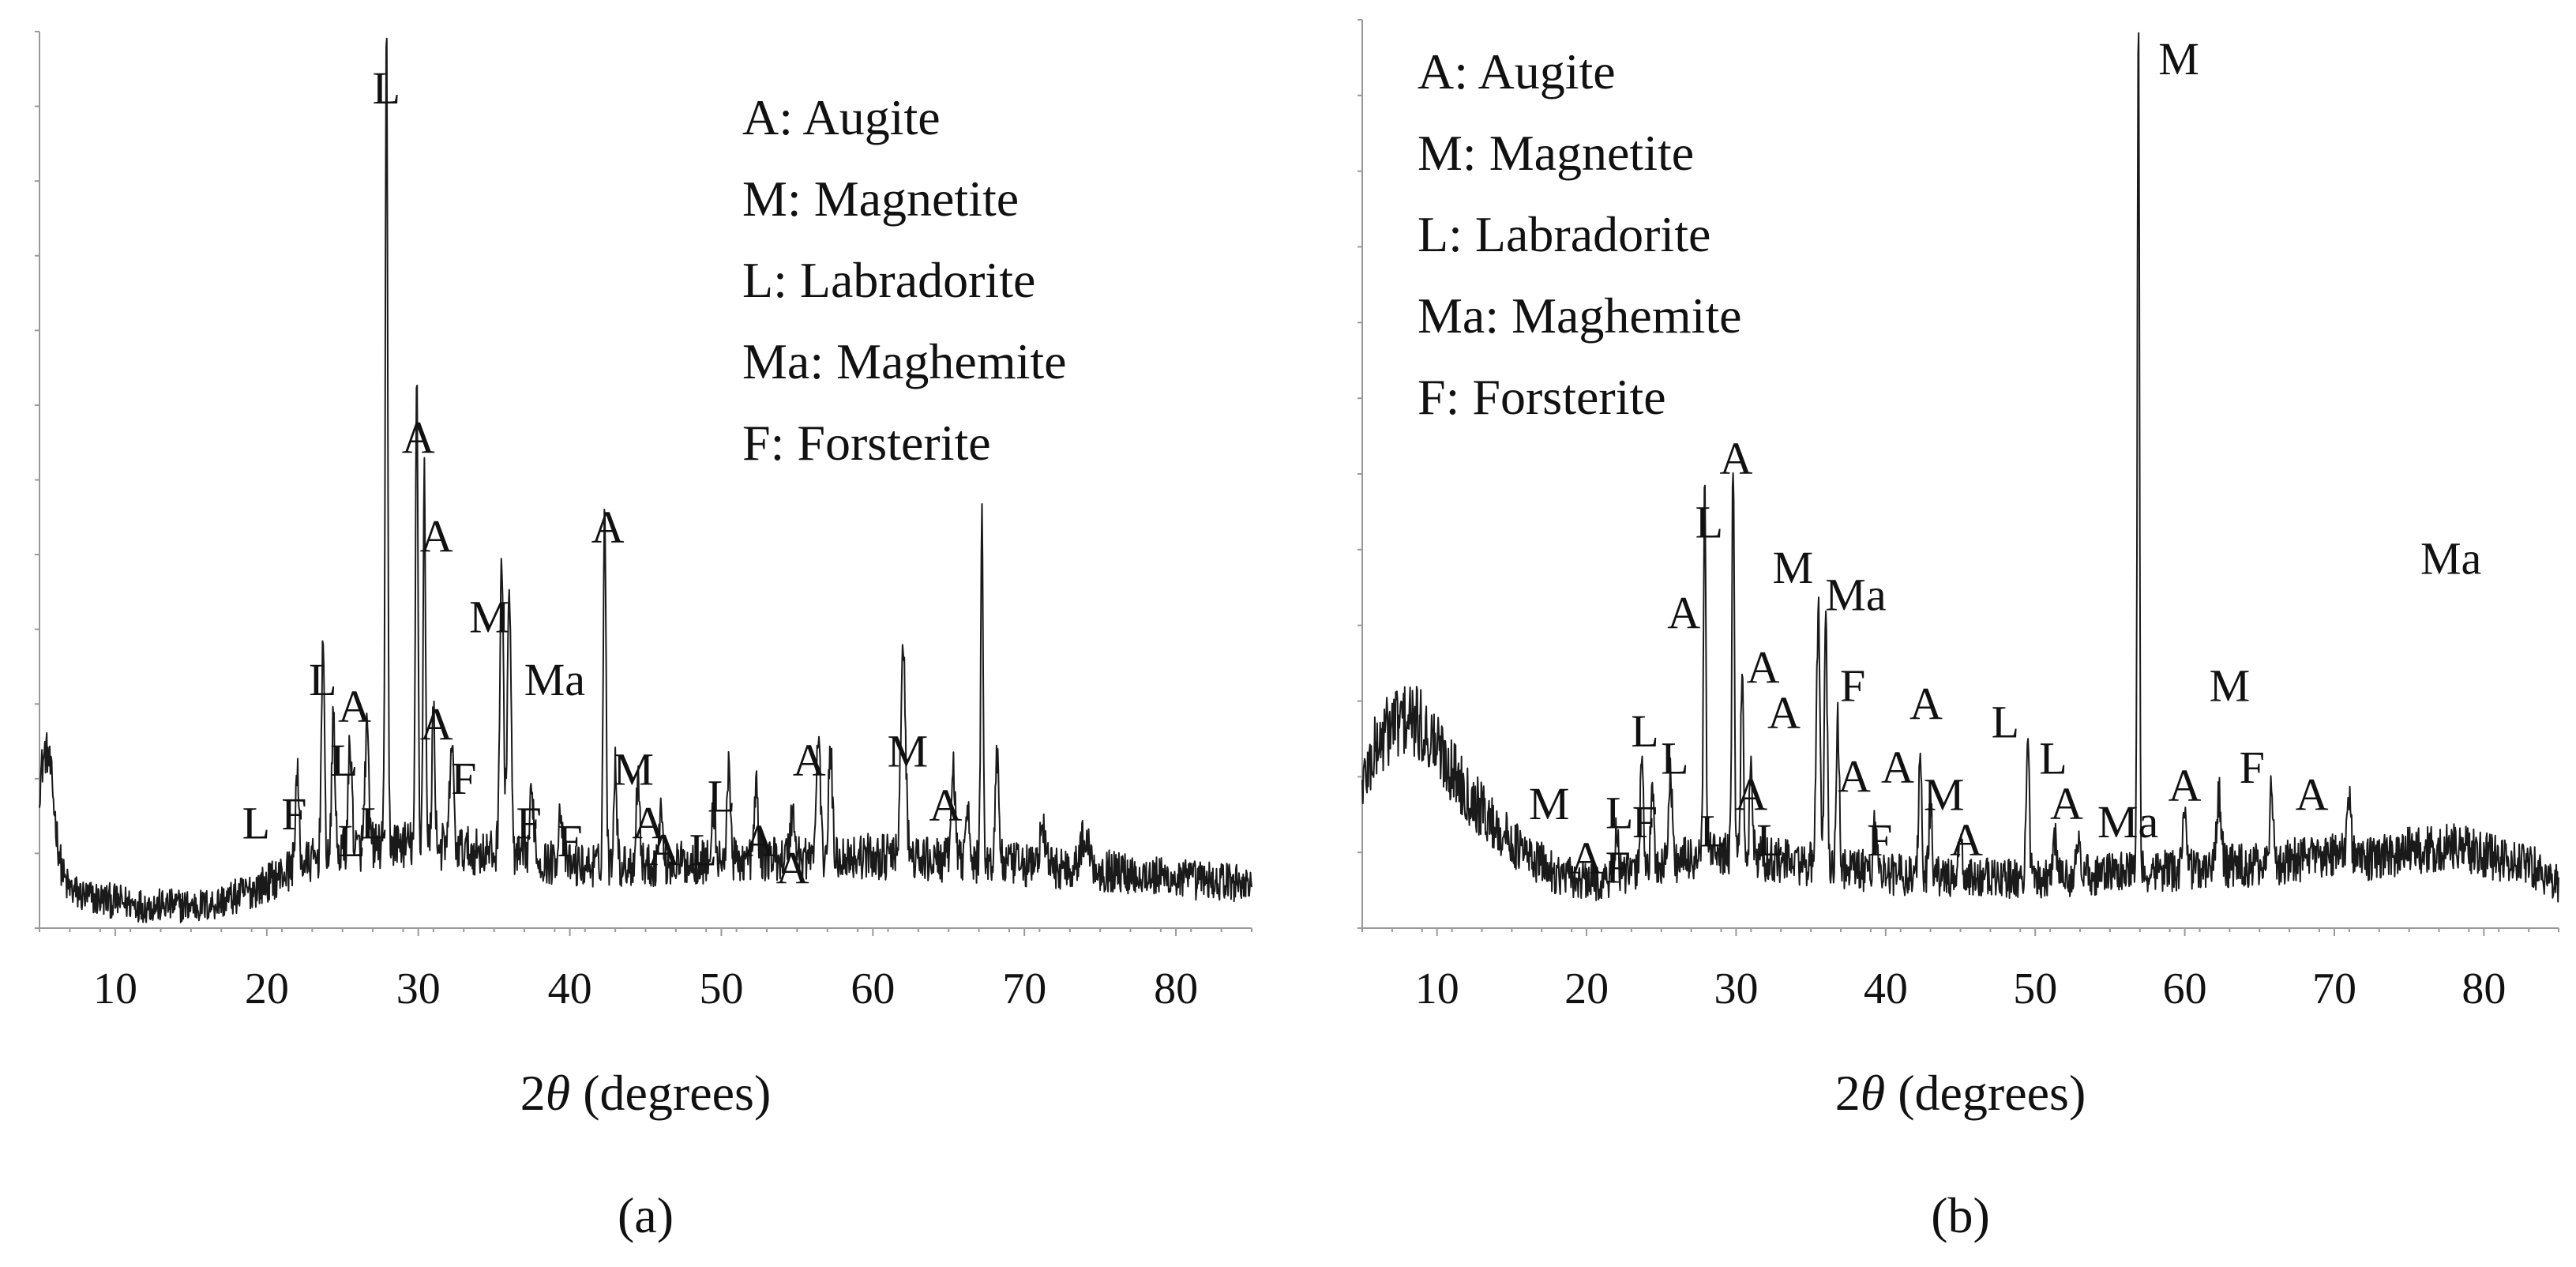  Describe the element at coordinates (1556, 153) in the screenshot. I see `legend-entry: M: Magnetite` at that location.